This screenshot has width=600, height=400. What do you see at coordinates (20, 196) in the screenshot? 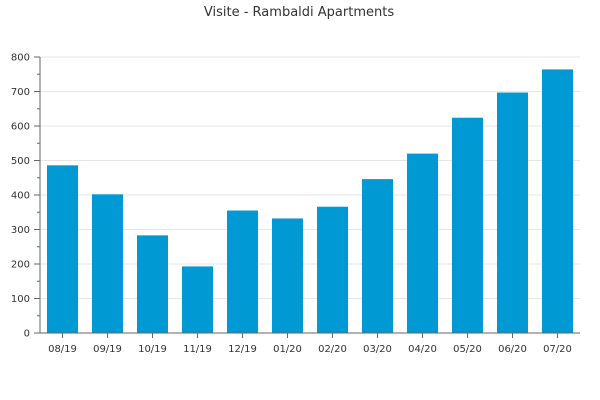
I see `y-tick-label: 400` at bounding box center [20, 196].